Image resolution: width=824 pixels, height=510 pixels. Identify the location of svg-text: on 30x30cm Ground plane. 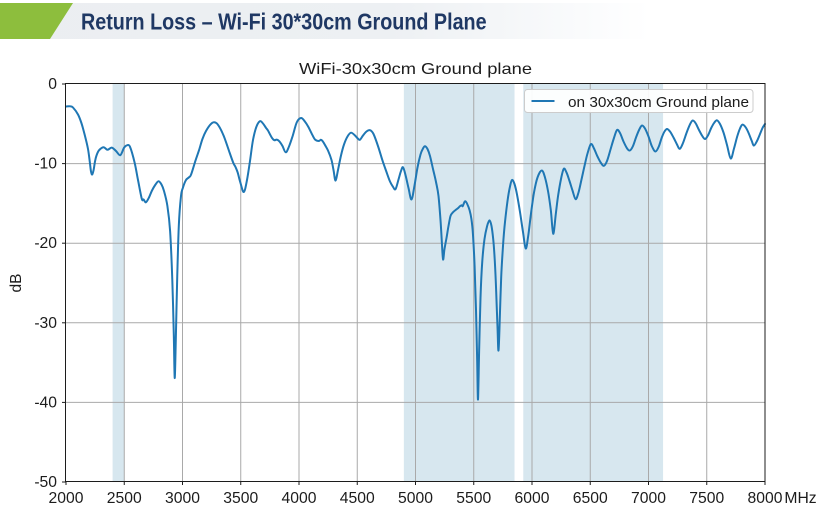
(658, 102).